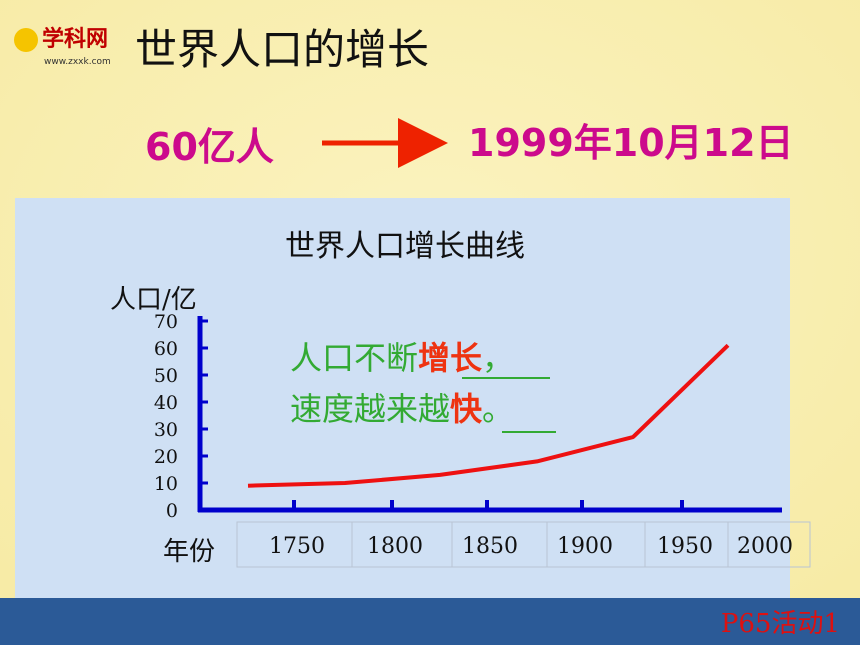 This screenshot has height=645, width=860. I want to click on annotation-text: ，, so click(498, 358).